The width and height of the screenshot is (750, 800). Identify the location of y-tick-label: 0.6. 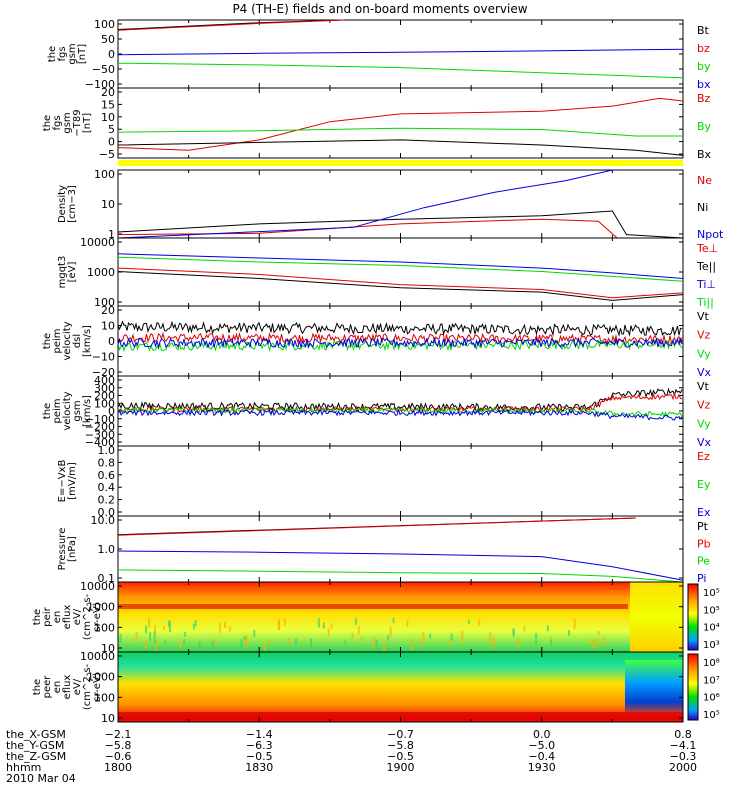
(107, 475).